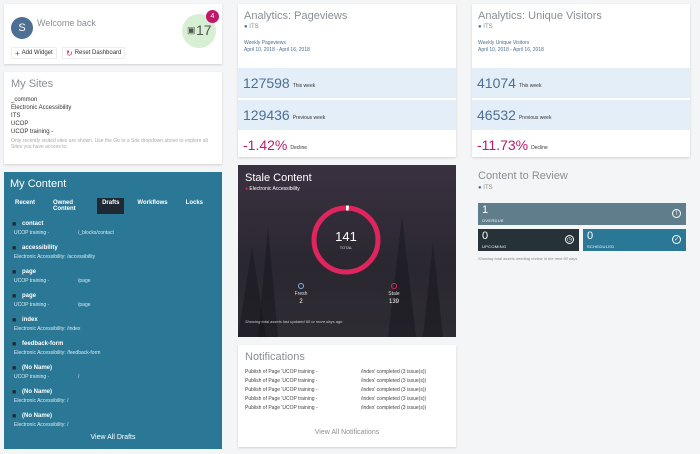 This screenshot has width=700, height=454. What do you see at coordinates (152, 203) in the screenshot?
I see `tab-workflows: Workflows` at bounding box center [152, 203].